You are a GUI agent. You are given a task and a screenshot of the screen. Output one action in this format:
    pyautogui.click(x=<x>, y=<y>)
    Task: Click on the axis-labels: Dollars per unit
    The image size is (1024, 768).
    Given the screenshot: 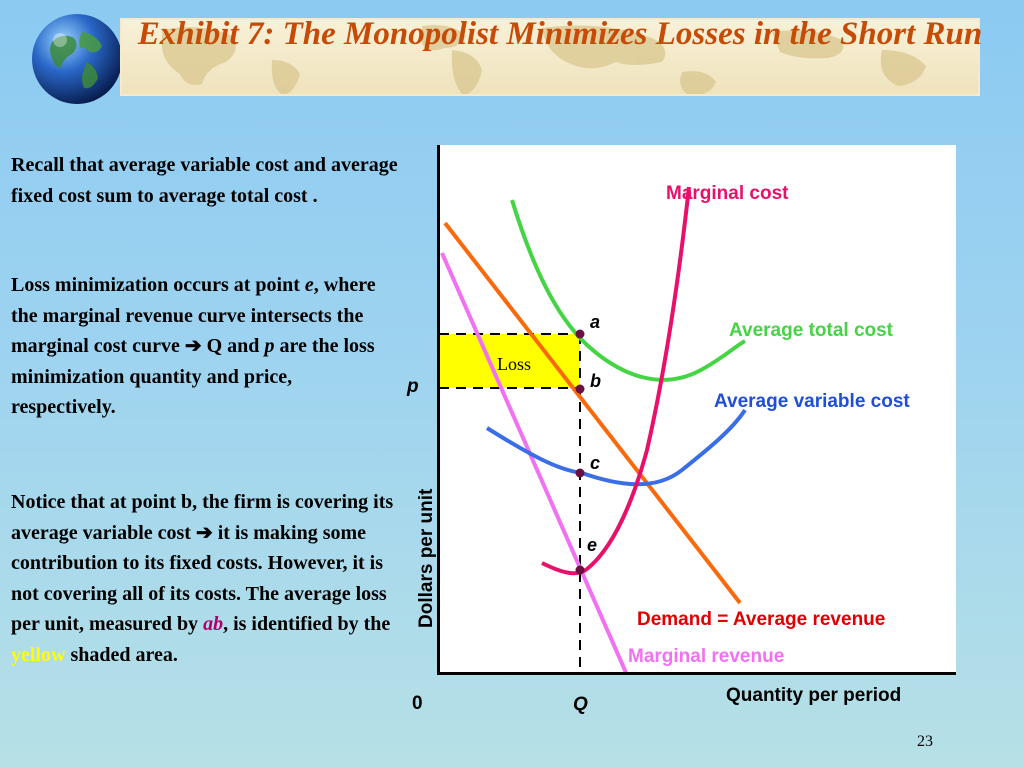 What is the action you would take?
    pyautogui.click(x=426, y=558)
    